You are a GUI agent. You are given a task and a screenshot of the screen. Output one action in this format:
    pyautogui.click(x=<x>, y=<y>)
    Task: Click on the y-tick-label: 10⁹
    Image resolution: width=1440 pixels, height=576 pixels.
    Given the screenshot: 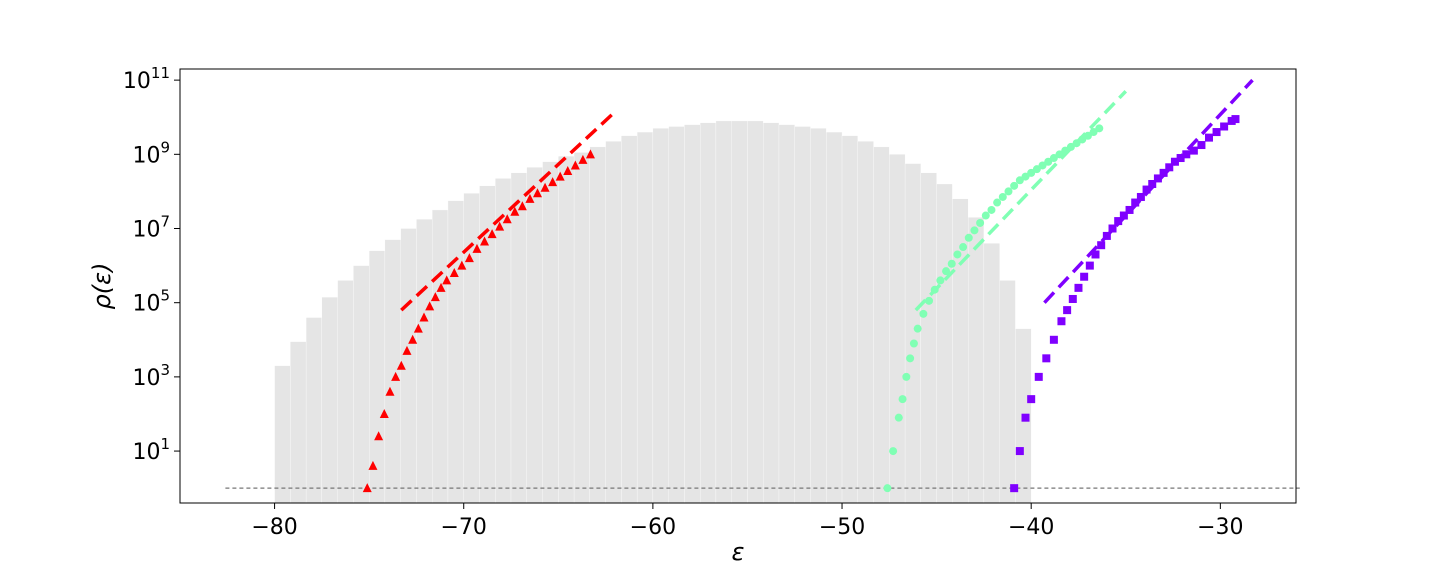 What is the action you would take?
    pyautogui.click(x=151, y=153)
    